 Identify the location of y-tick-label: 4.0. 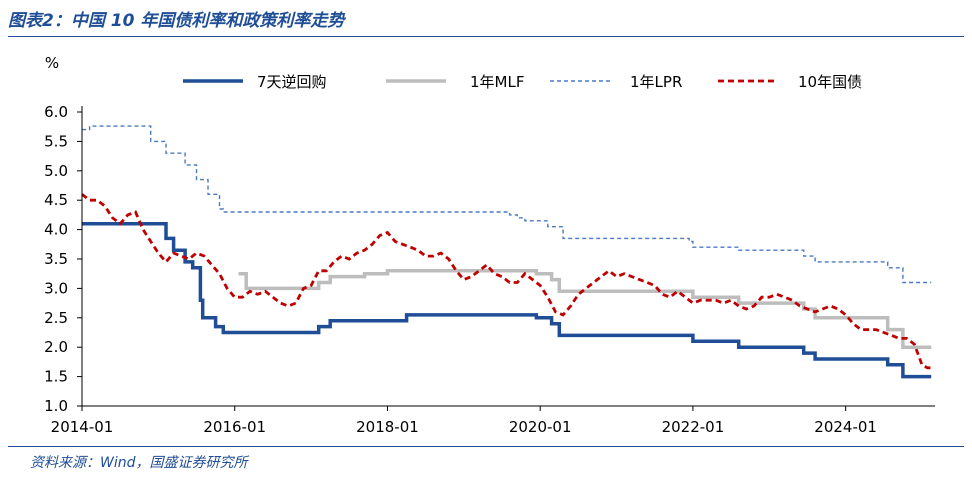
(56, 230).